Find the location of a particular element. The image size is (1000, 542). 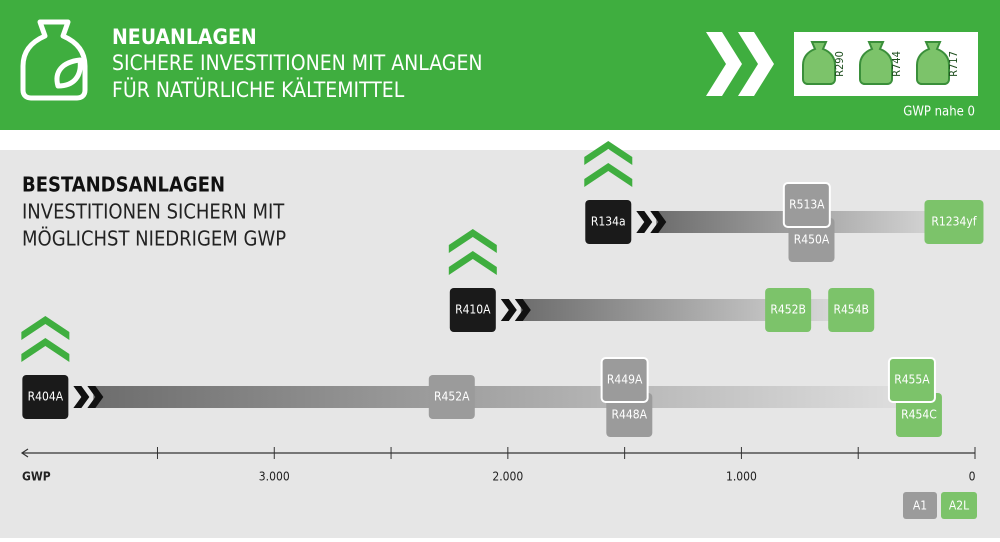

refrigerant-label: R449A is located at coordinates (625, 380).